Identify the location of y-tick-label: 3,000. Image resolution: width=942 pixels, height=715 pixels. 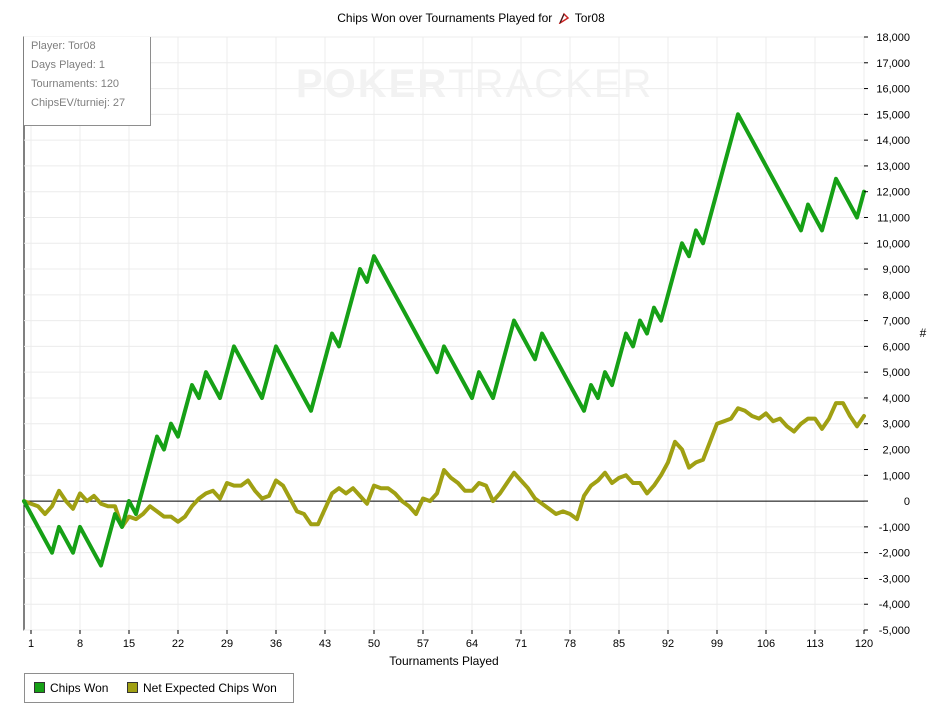
(896, 425).